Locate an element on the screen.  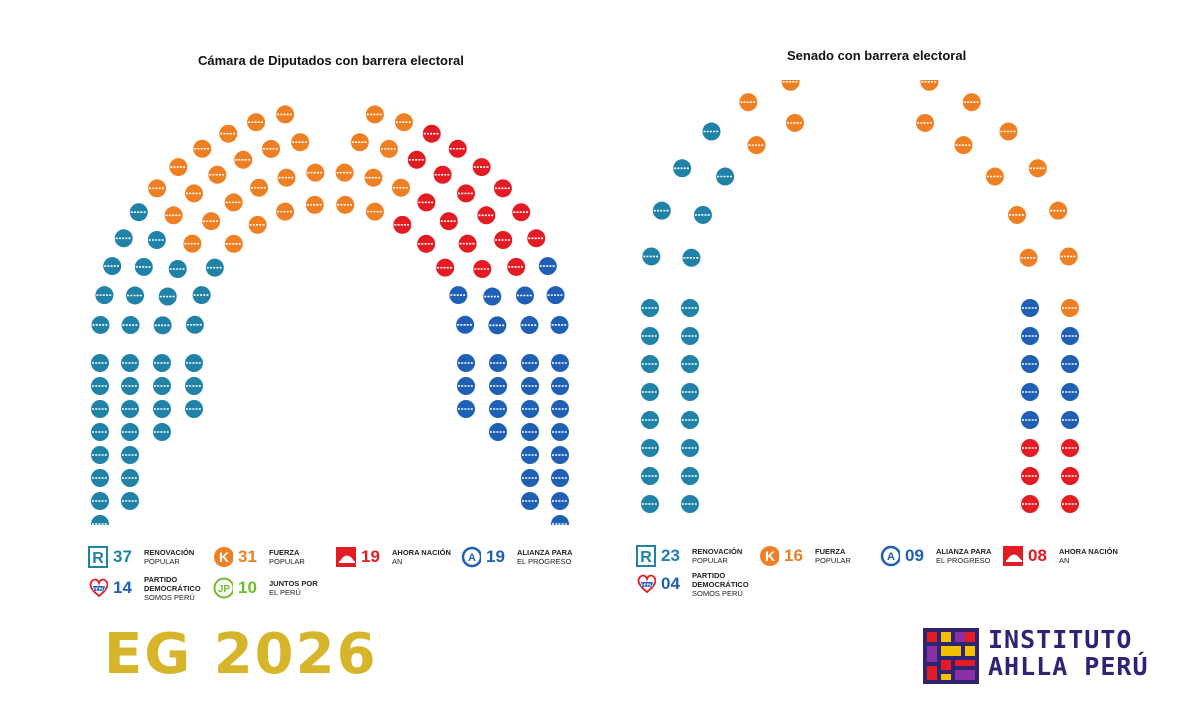
event-label: EG 2026 is located at coordinates (241, 654).